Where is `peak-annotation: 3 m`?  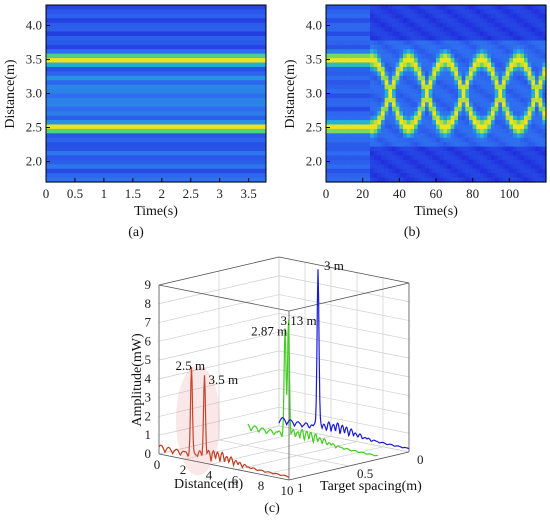 peak-annotation: 3 m is located at coordinates (334, 265).